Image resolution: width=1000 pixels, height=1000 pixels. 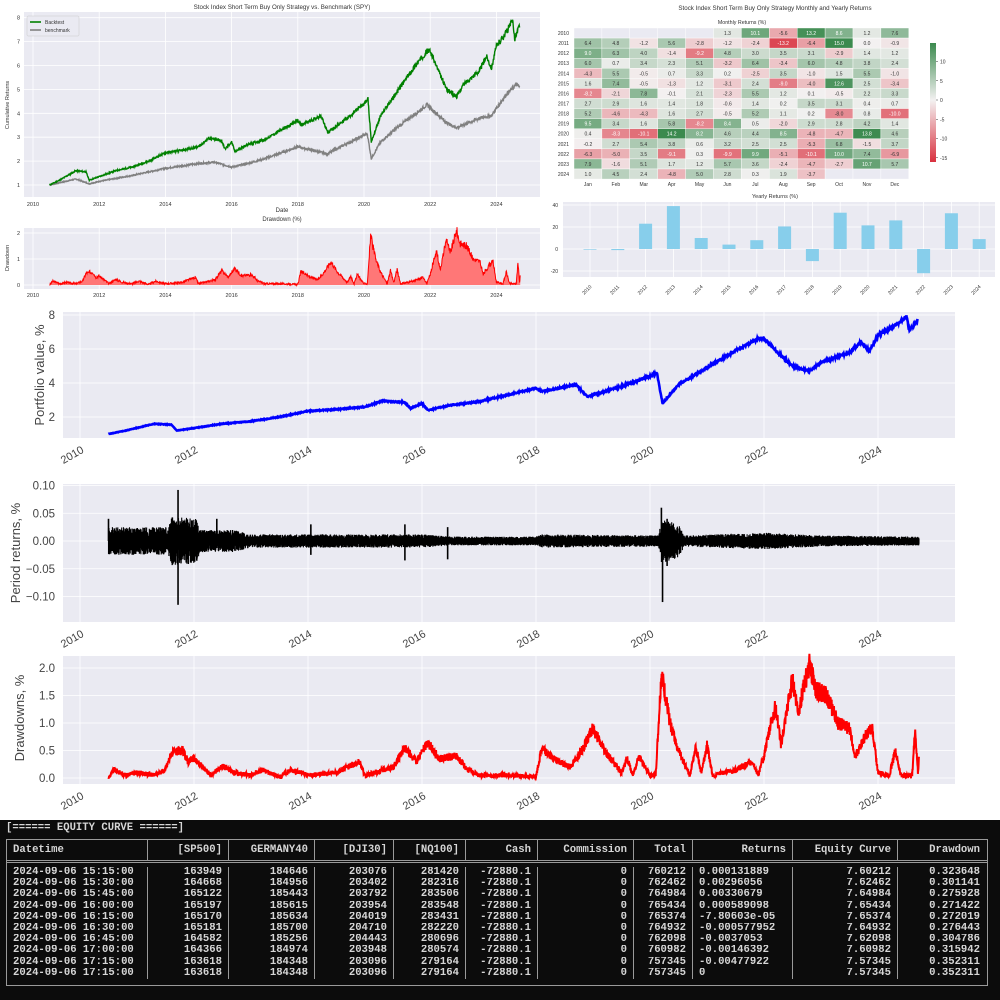 What do you see at coordinates (811, 125) in the screenshot?
I see `heatmap-cell-value: 2.9` at bounding box center [811, 125].